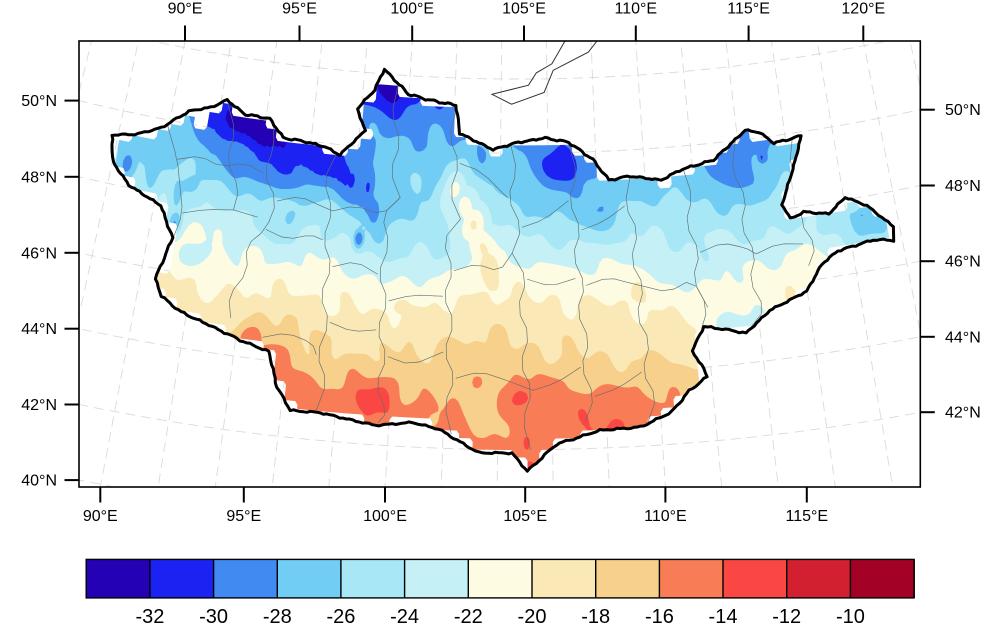  What do you see at coordinates (863, 9) in the screenshot?
I see `svg-text: 120°E` at bounding box center [863, 9].